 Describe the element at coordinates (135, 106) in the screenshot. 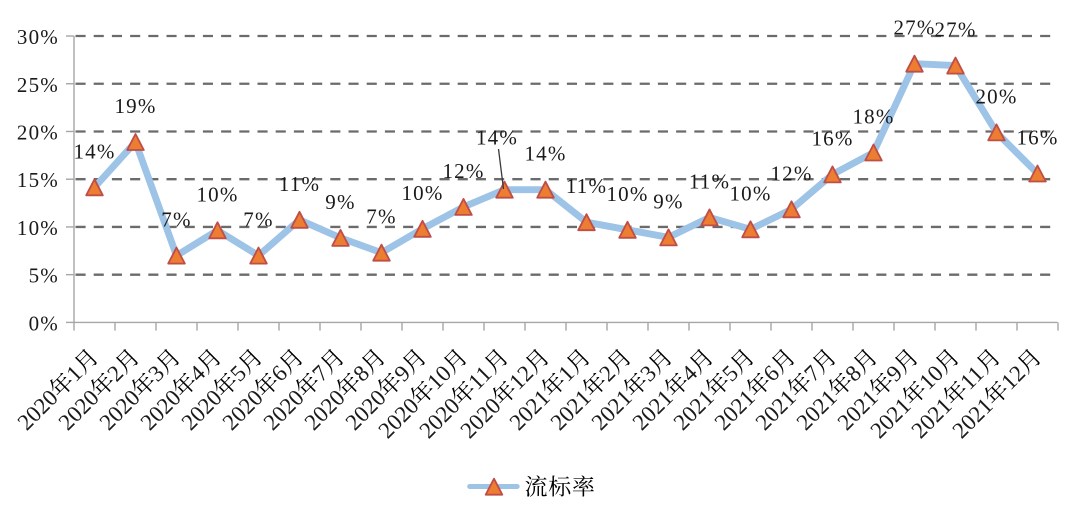

I see `svg-text: 19%` at that location.